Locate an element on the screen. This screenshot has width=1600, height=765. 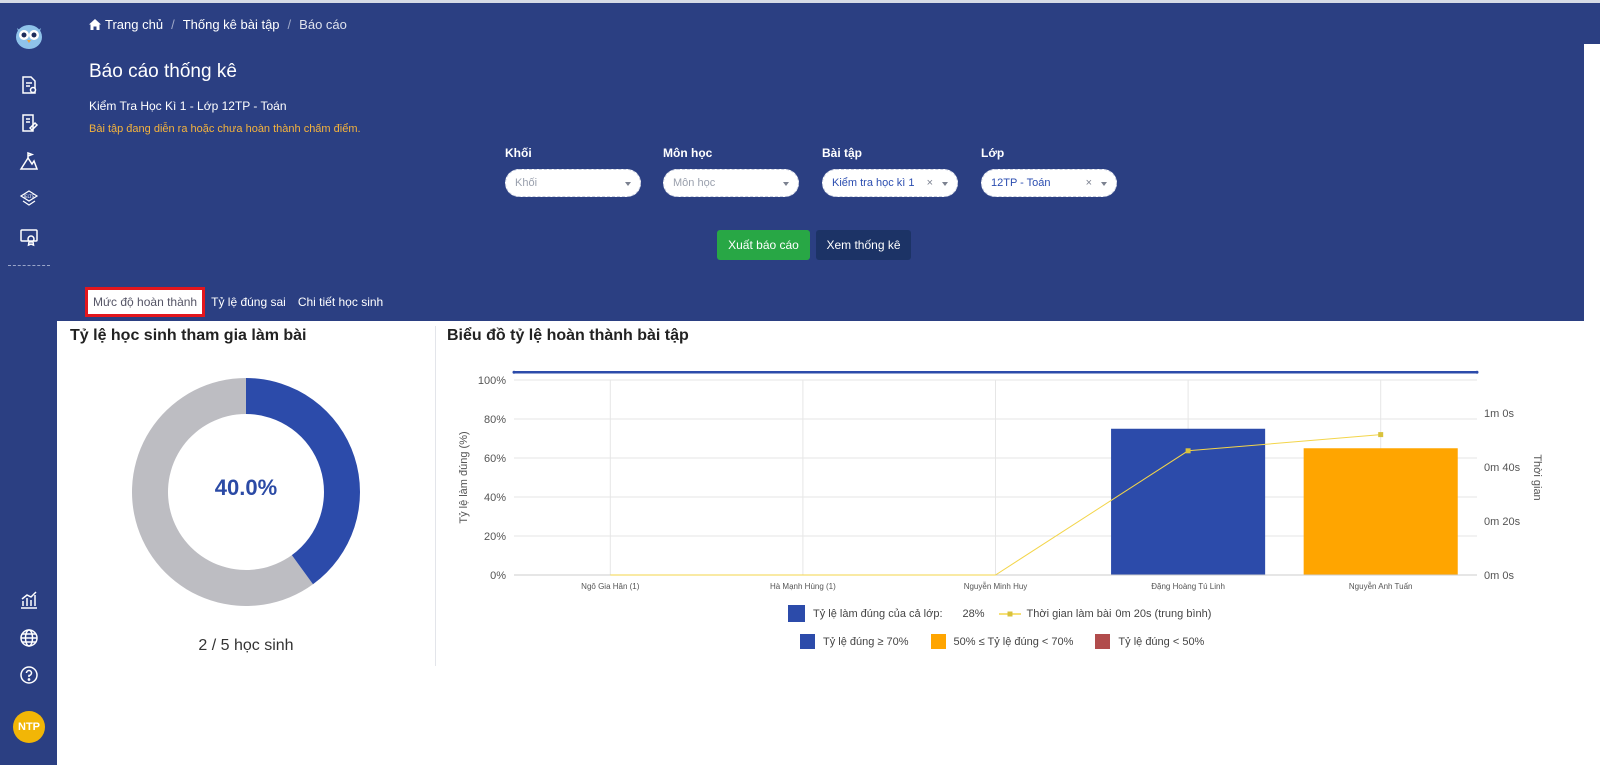
user-avatar: NTP is located at coordinates (29, 727).